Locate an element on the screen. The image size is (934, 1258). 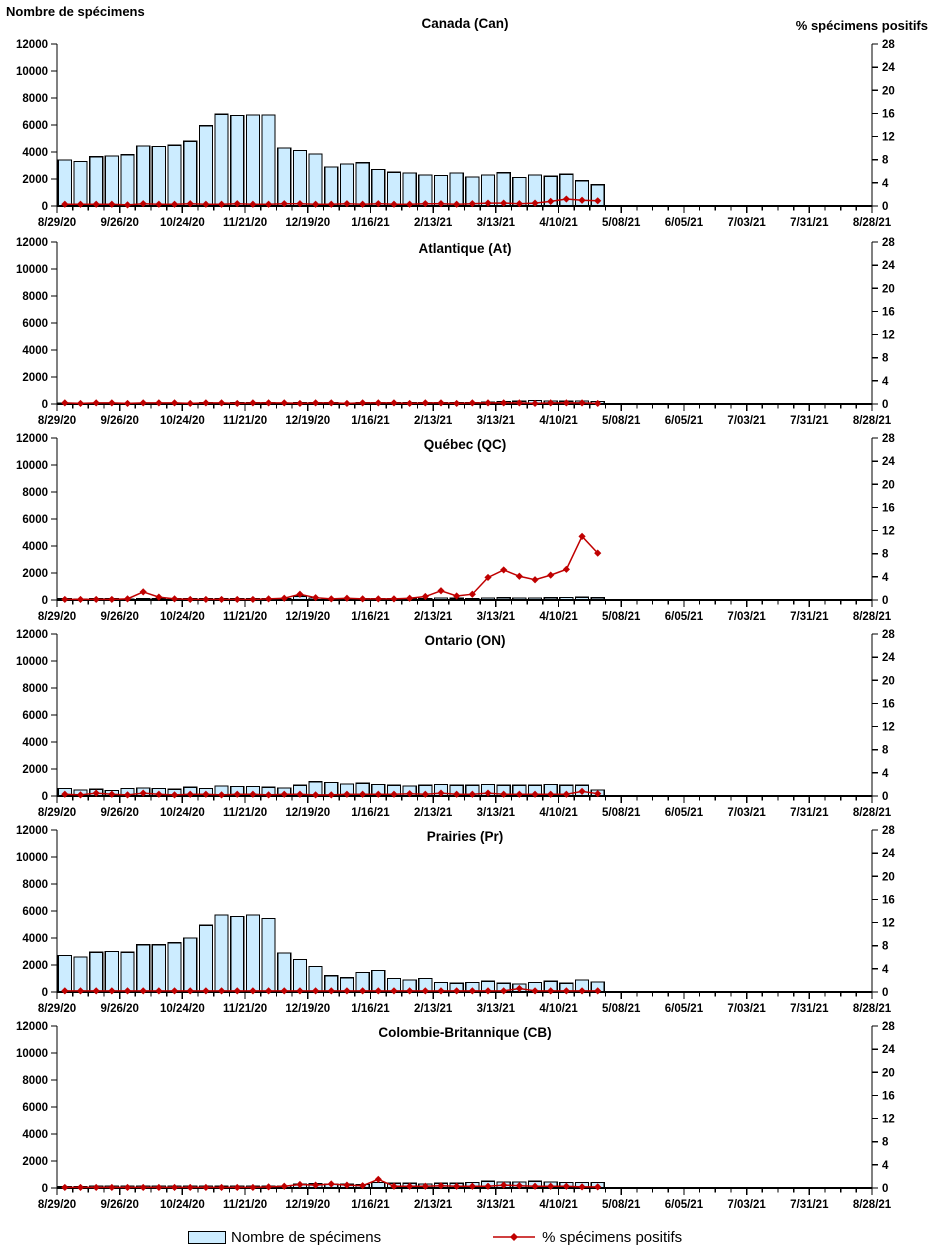
x-tick-label: 4/10/21 is located at coordinates (558, 421).